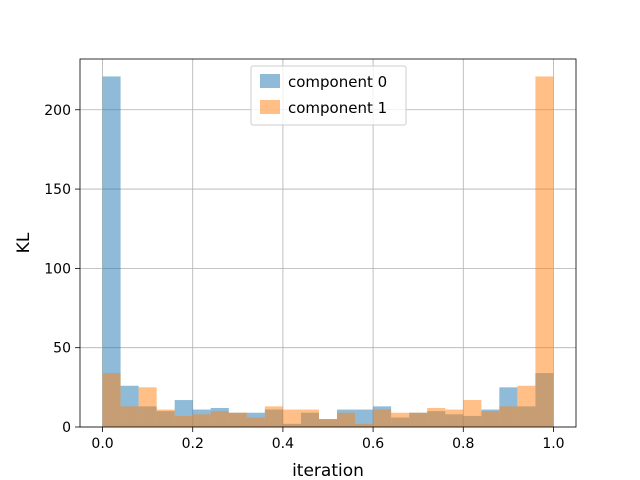 This screenshot has height=480, width=640. Describe the element at coordinates (62, 349) in the screenshot. I see `y-tick-label: 50` at that location.